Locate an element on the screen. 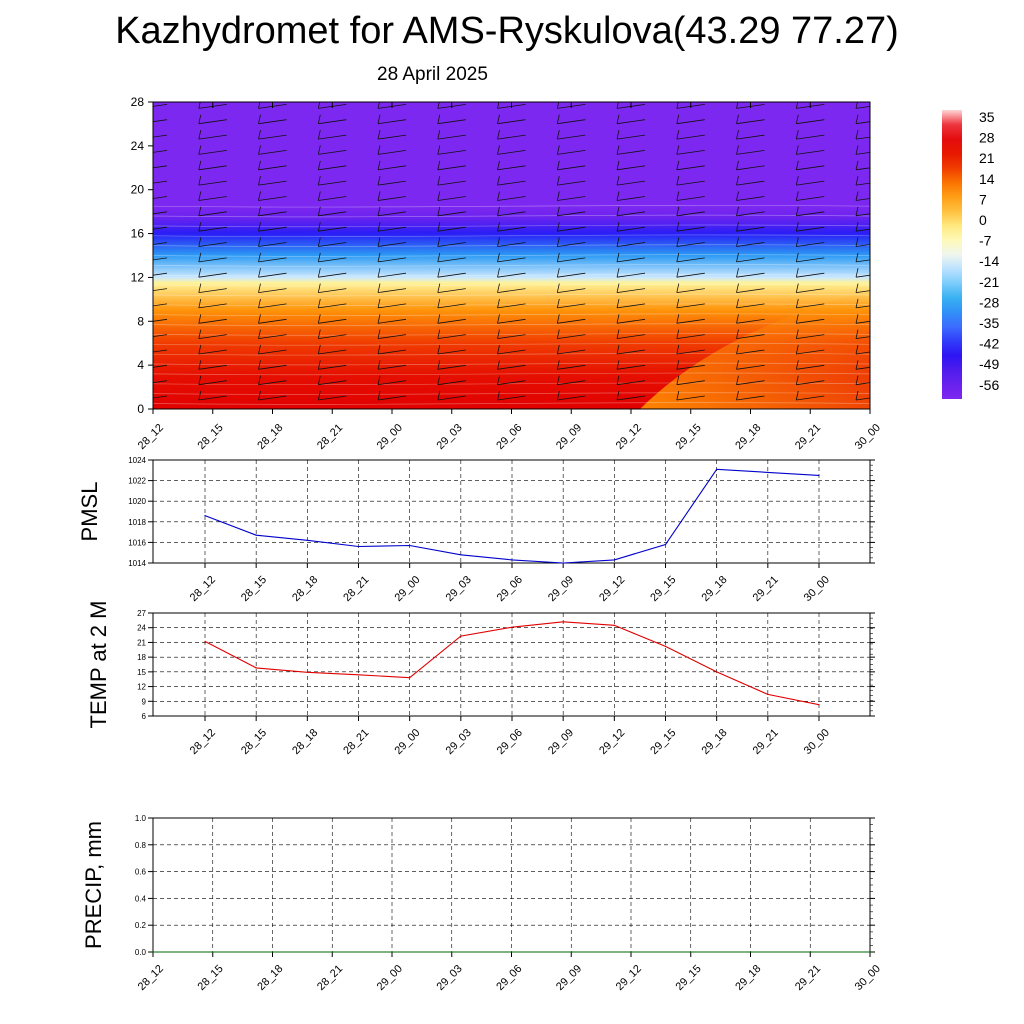 The image size is (1024, 1024). panel-xtick-label: 28_18 is located at coordinates (305, 742).